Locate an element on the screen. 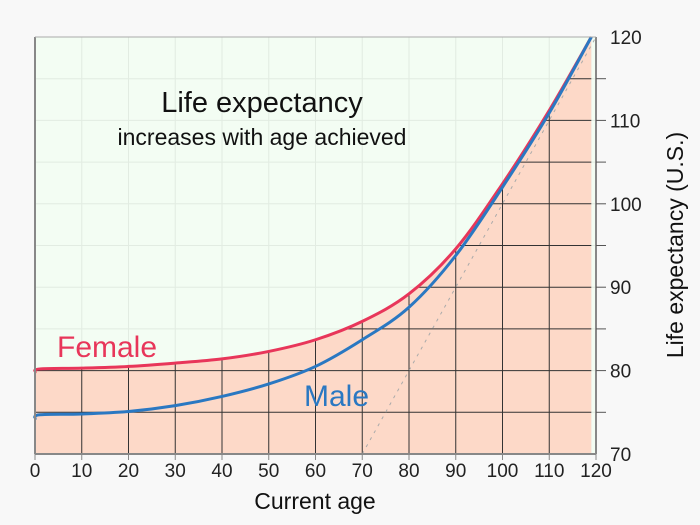  x-tick-label: 100 is located at coordinates (503, 471).